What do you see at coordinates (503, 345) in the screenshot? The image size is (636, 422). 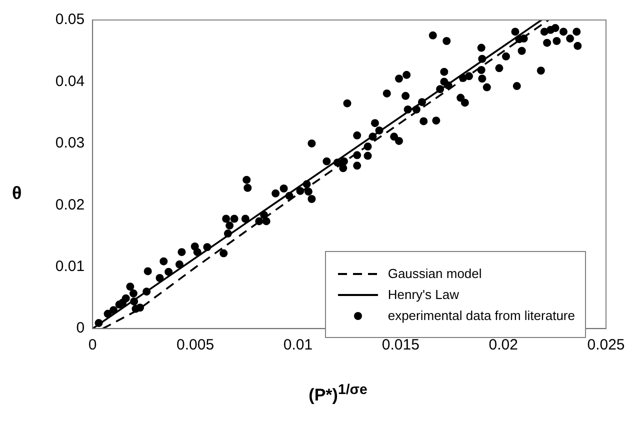 I see `x-tick-label: 0.02` at bounding box center [503, 345].